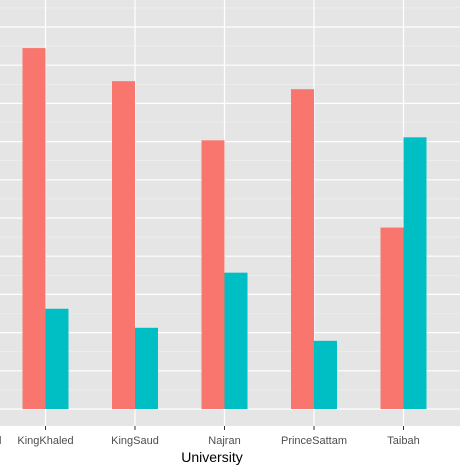 The width and height of the screenshot is (474, 474). Describe the element at coordinates (123, 245) in the screenshot. I see `bar-series-1-kingsaud` at that location.